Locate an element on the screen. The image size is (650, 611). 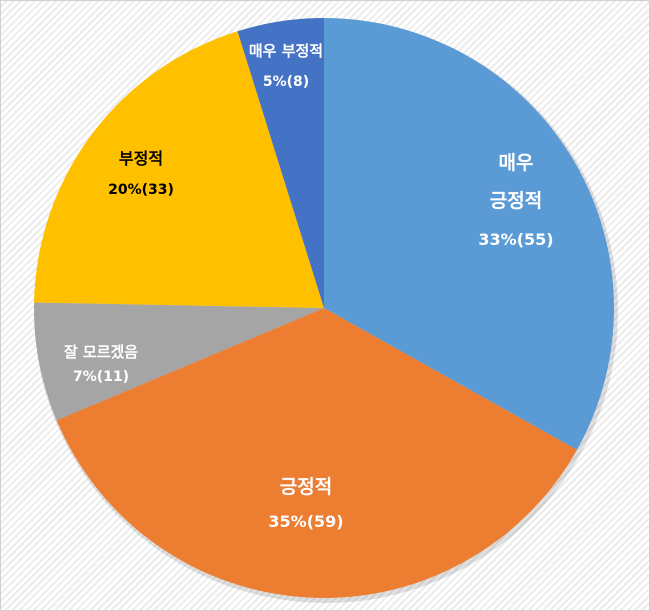
slice-label: 매우 부정적 is located at coordinates (286, 51).